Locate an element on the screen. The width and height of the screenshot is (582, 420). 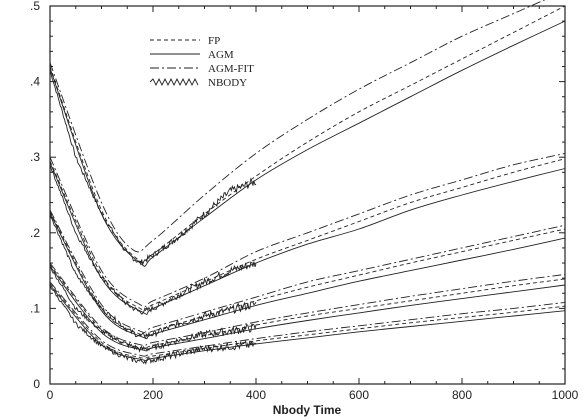
legend-fp-label: FP is located at coordinates (214, 41).